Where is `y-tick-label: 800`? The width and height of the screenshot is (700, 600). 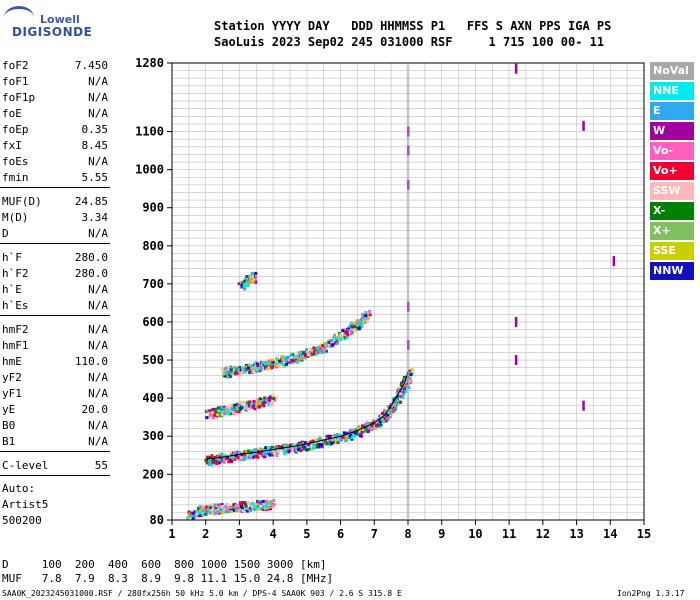
y-tick-label: 800 is located at coordinates (153, 246).